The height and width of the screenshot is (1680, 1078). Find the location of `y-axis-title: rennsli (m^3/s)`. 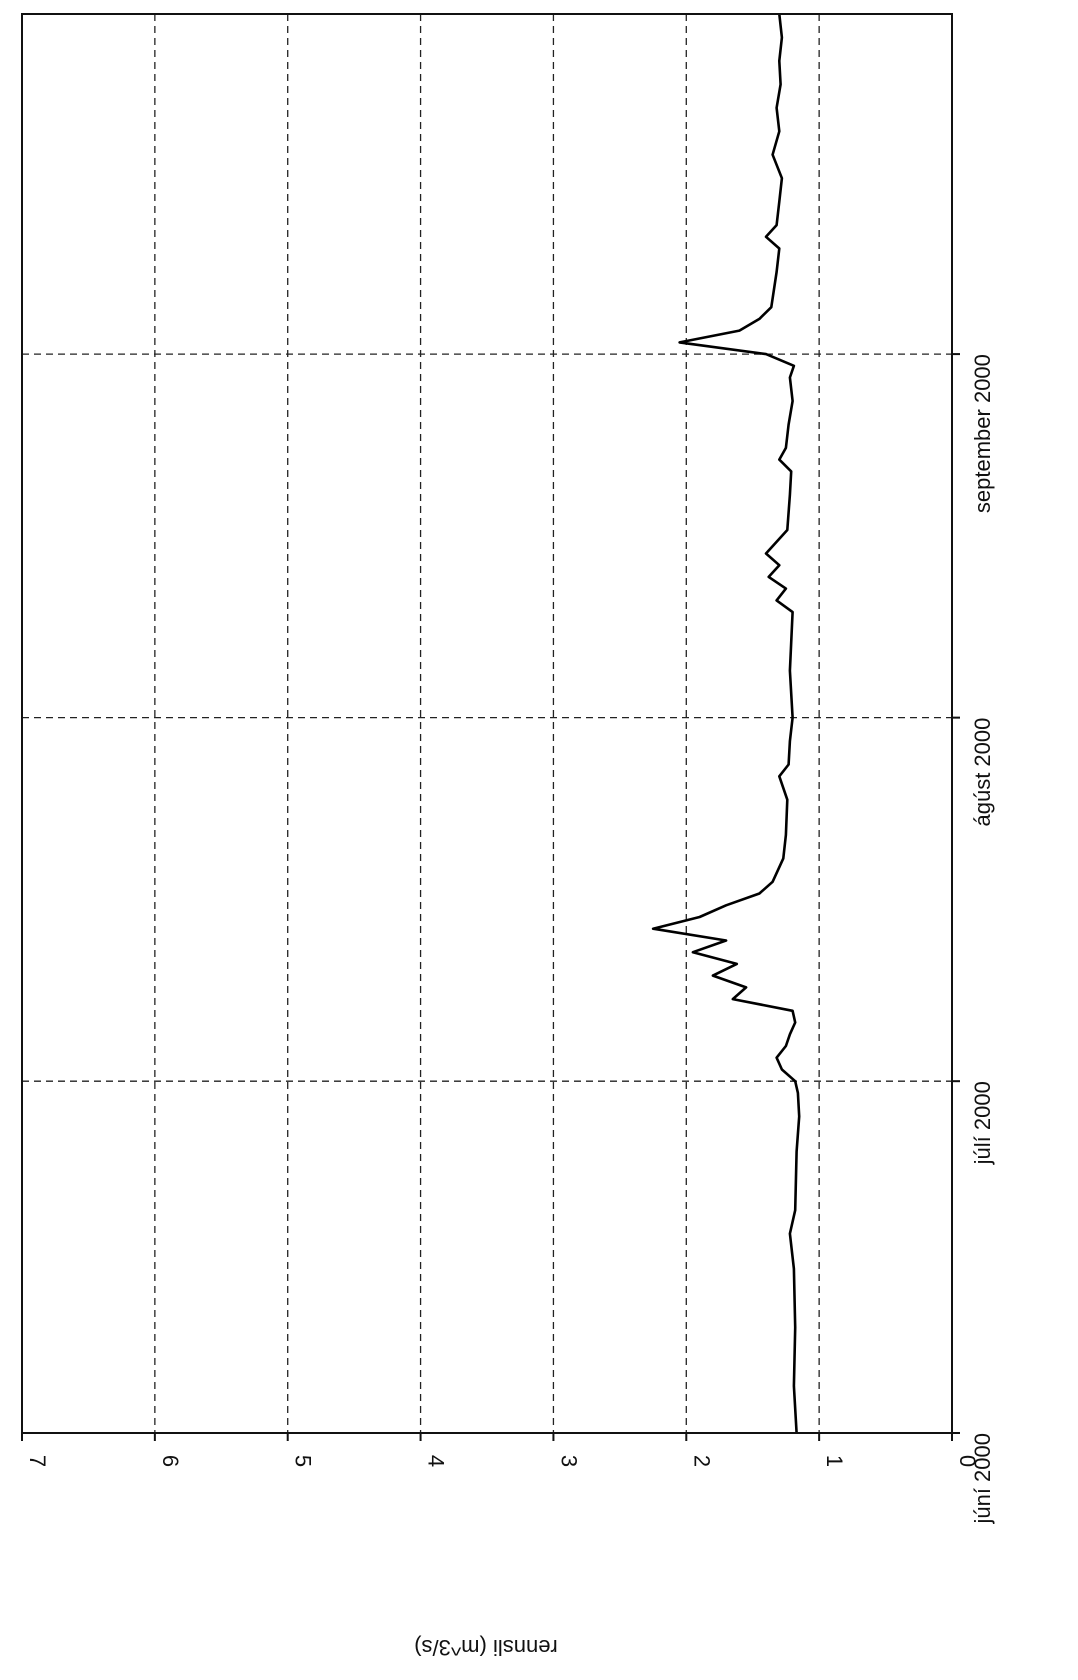

y-axis-title: rennsli (m^3/s) is located at coordinates (486, 1647).